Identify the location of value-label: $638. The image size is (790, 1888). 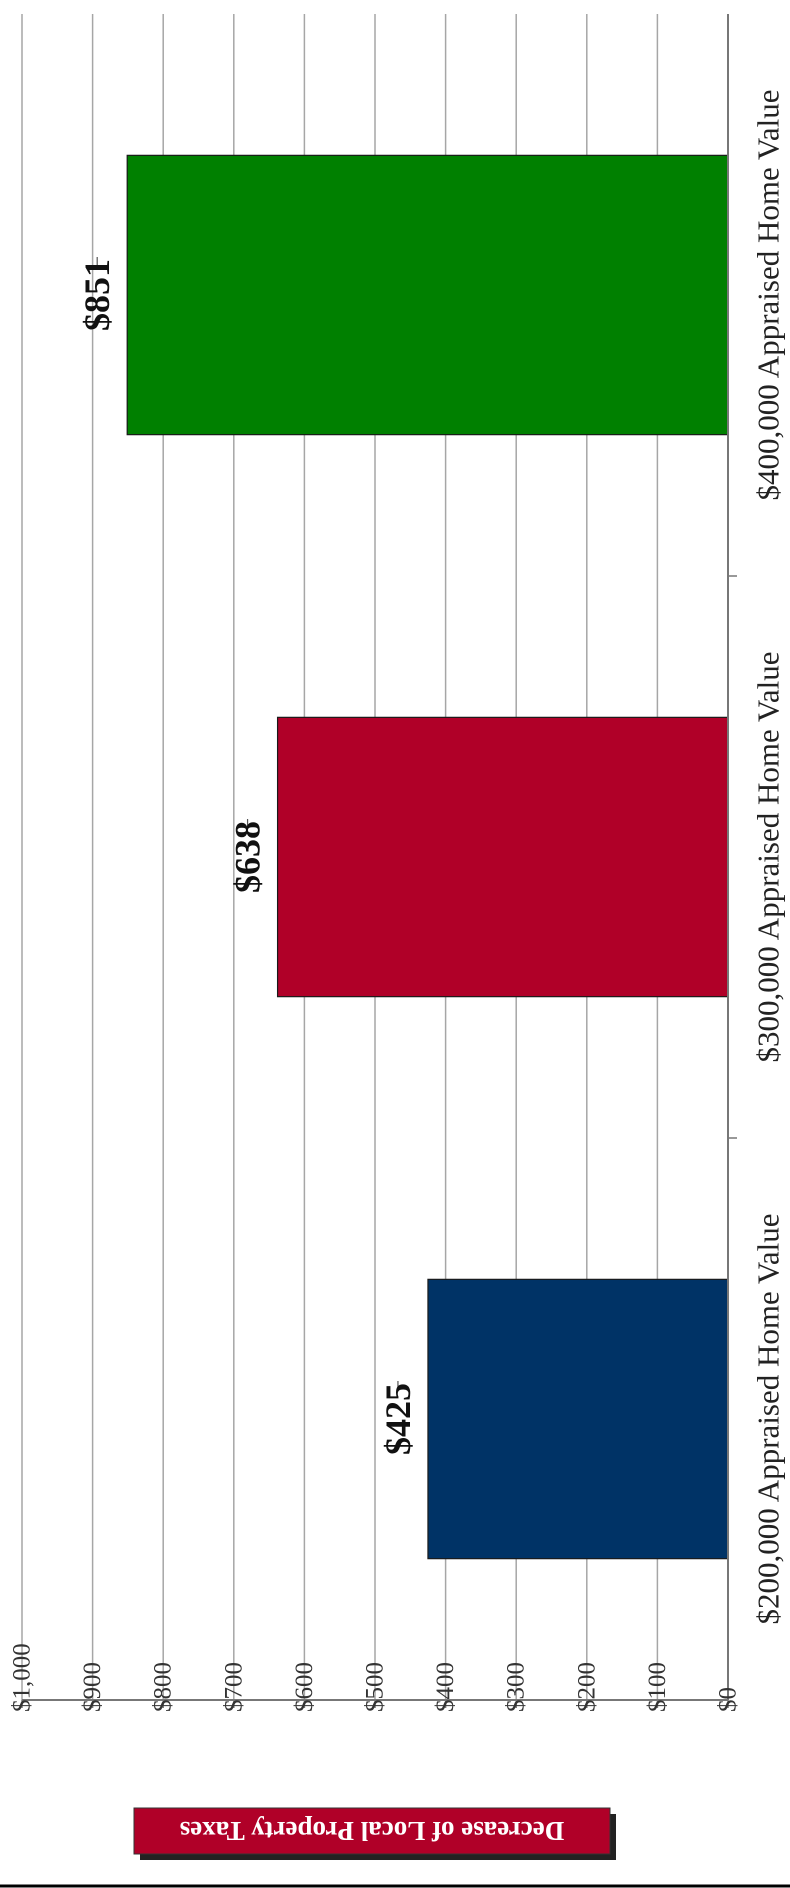
(248, 857).